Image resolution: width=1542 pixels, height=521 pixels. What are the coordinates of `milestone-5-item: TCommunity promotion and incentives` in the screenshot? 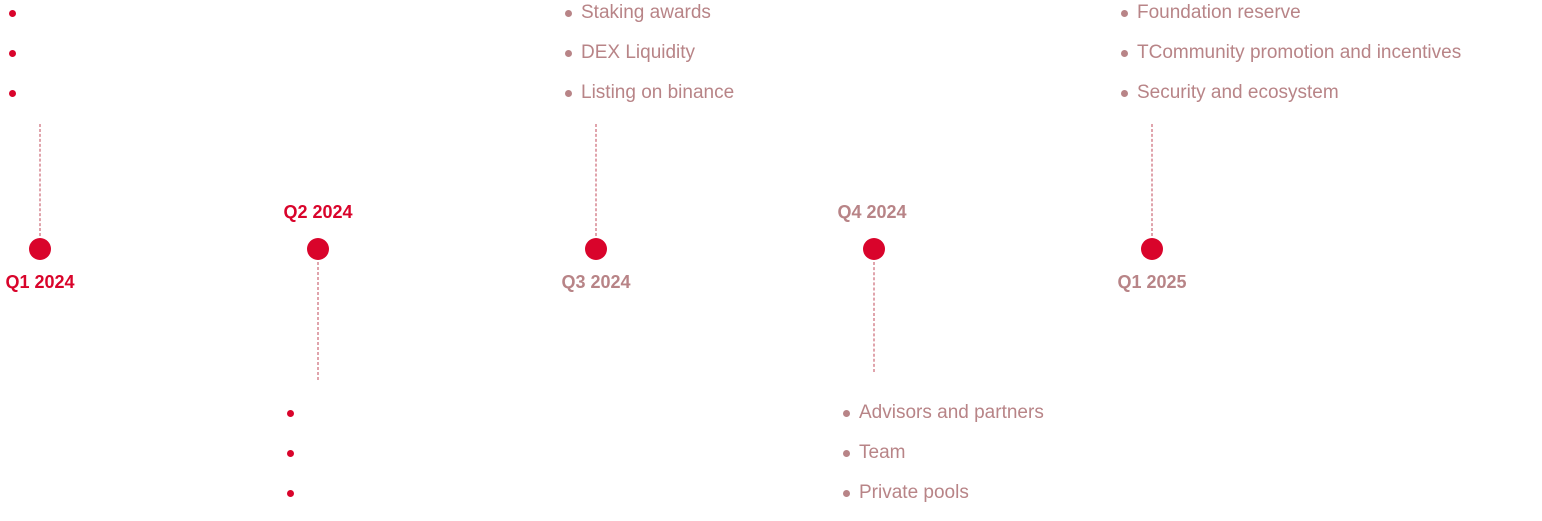 It's located at (1291, 61).